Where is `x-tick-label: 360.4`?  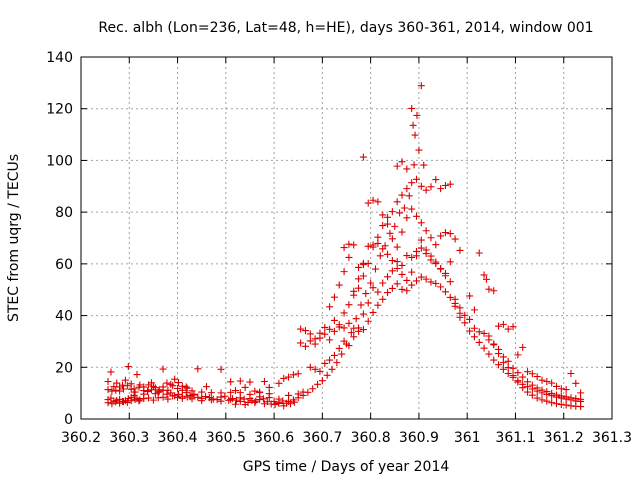
x-tick-label: 360.4 is located at coordinates (177, 438).